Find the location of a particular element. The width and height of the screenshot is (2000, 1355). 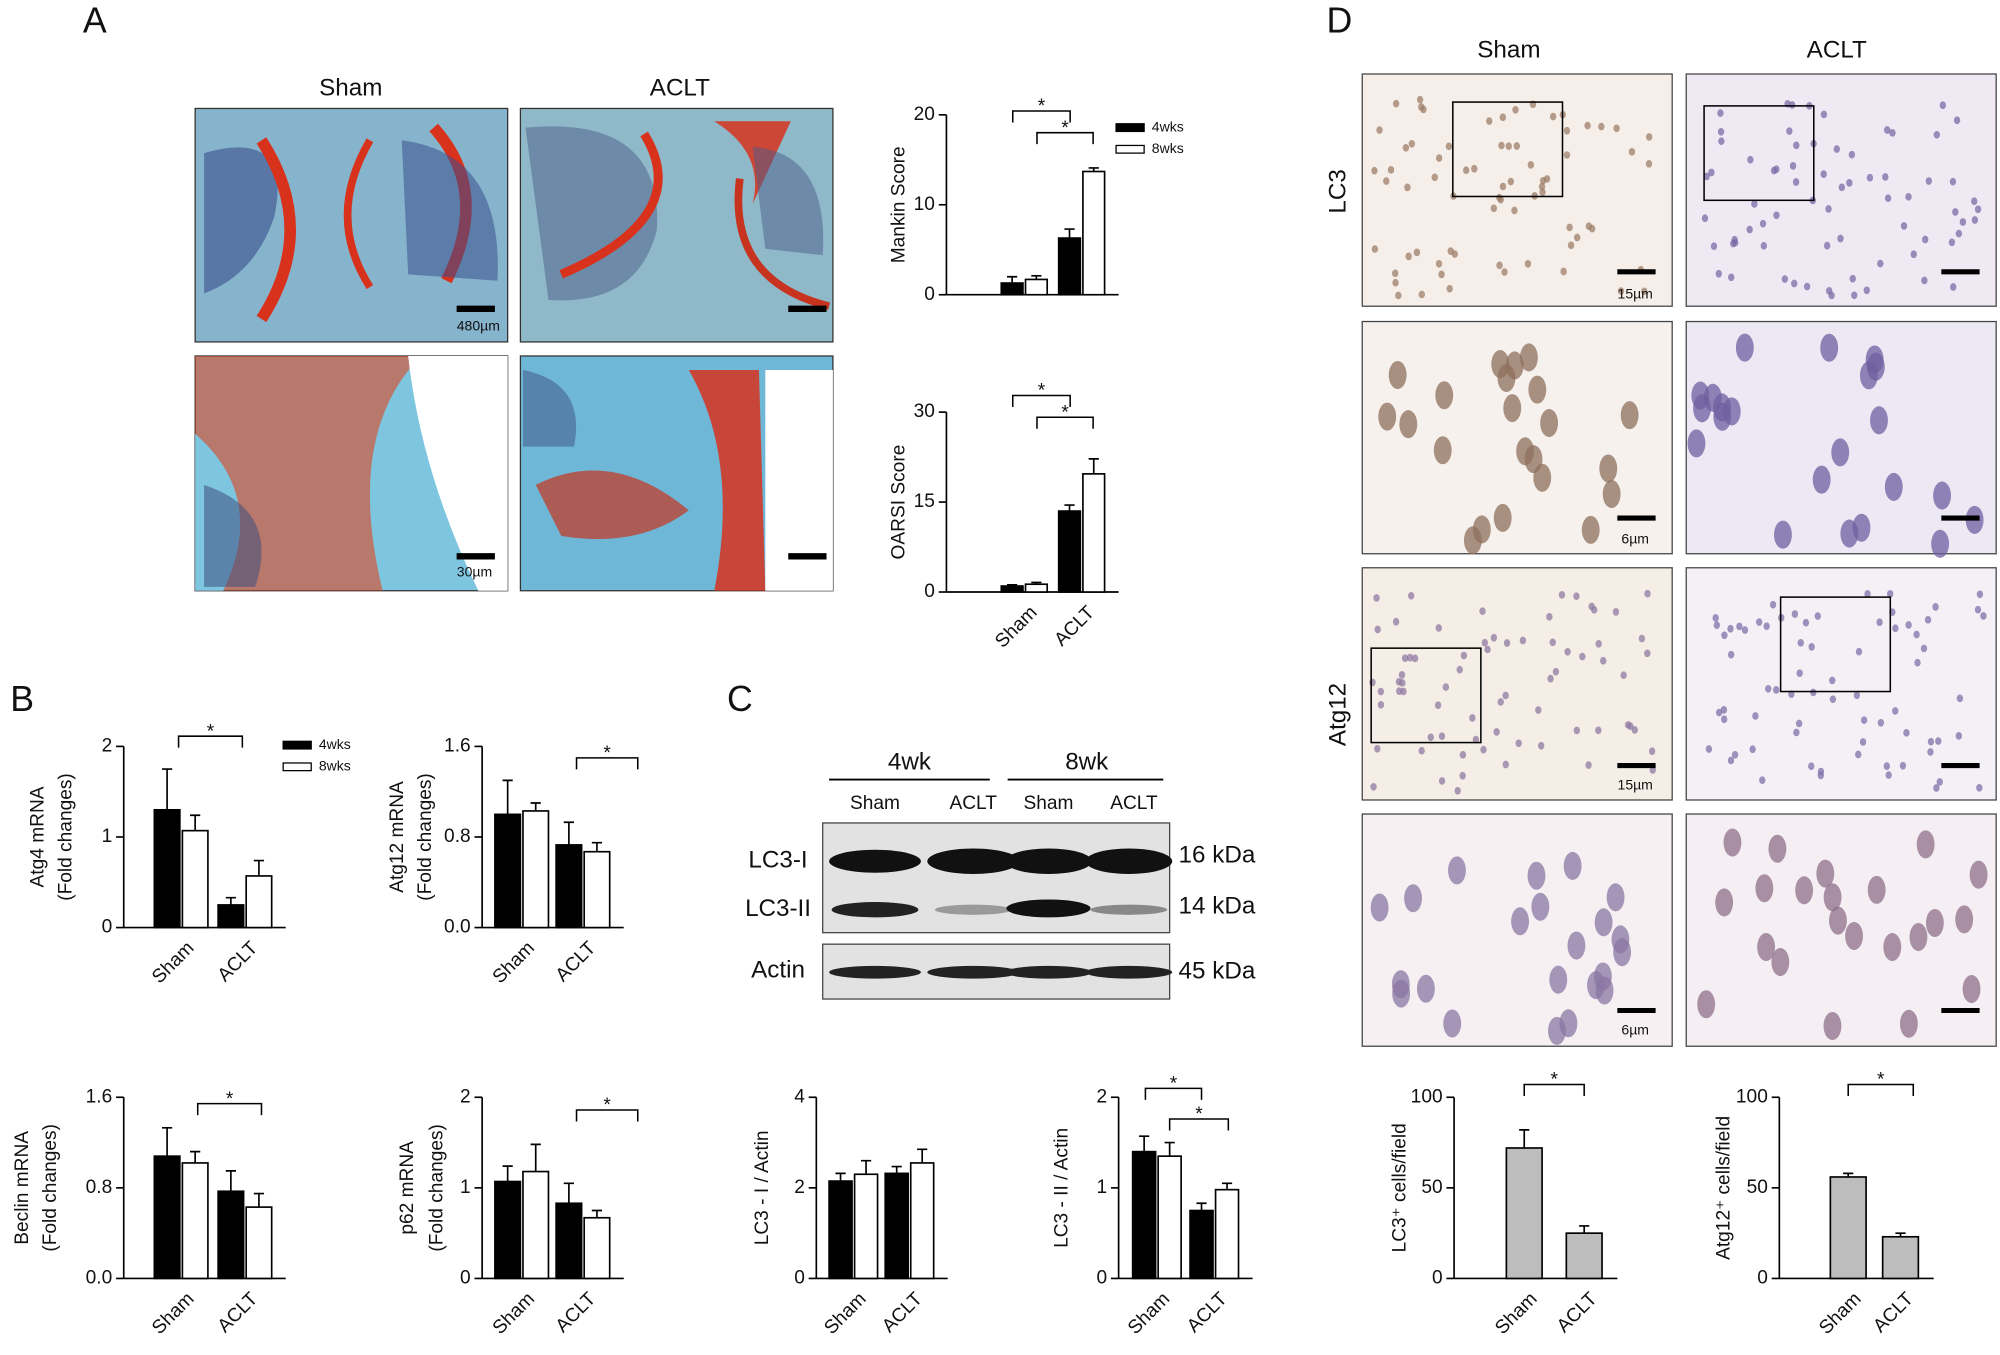

scale-label: 15µm is located at coordinates (1635, 293).